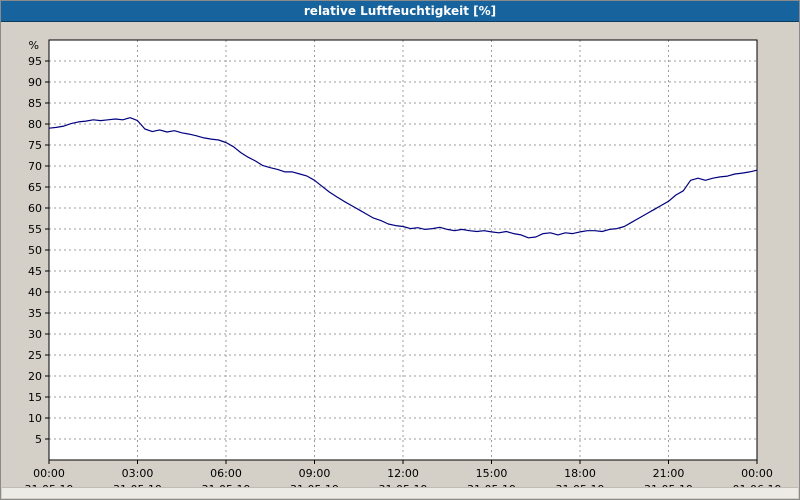 The height and width of the screenshot is (500, 800). What do you see at coordinates (35, 187) in the screenshot?
I see `y-tick-label: 65` at bounding box center [35, 187].